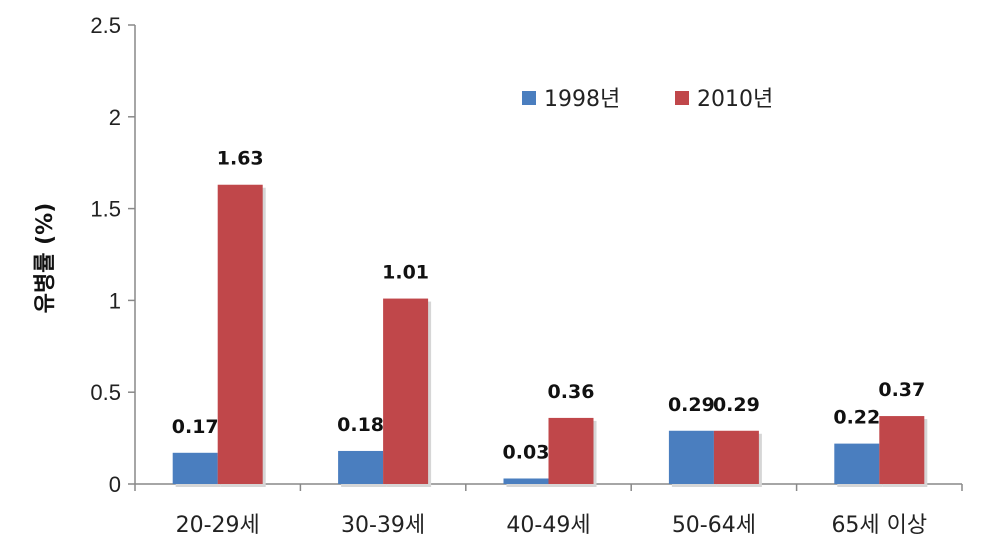 This screenshot has width=1000, height=551. What do you see at coordinates (105, 25) in the screenshot?
I see `y-tick-label: 2.5` at bounding box center [105, 25].